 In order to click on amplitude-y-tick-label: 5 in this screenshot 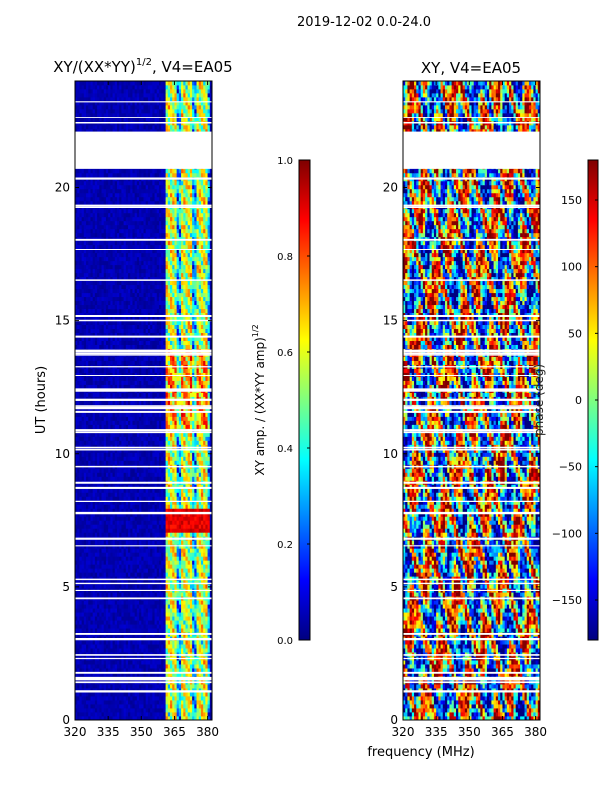, I will do `click(66, 587)`.